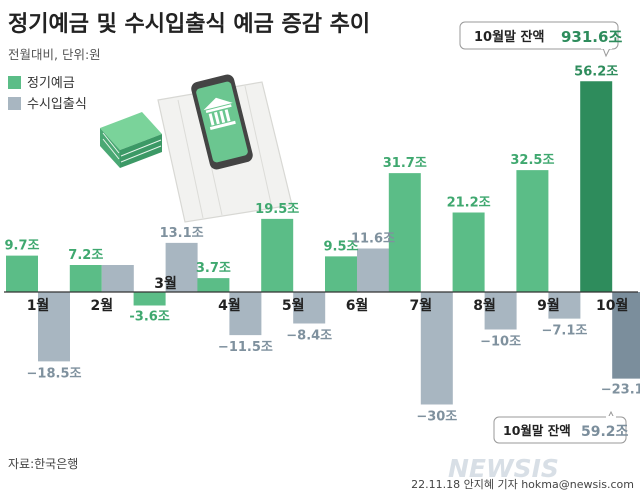  What do you see at coordinates (537, 430) in the screenshot?
I see `bottom-balance-label: 10월말 잔액` at bounding box center [537, 430].